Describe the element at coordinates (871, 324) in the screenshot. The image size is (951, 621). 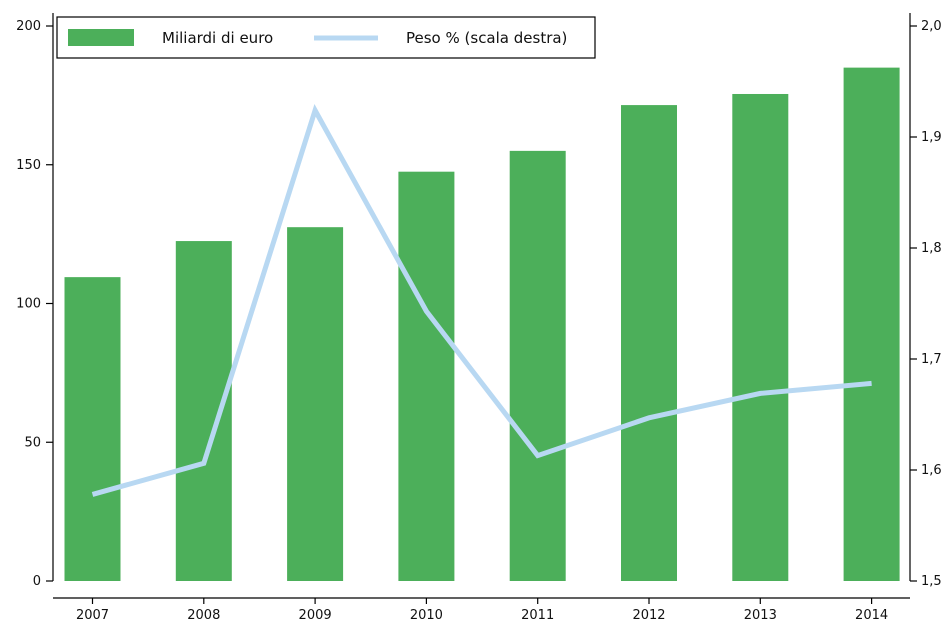
I see `bar-2014` at that location.